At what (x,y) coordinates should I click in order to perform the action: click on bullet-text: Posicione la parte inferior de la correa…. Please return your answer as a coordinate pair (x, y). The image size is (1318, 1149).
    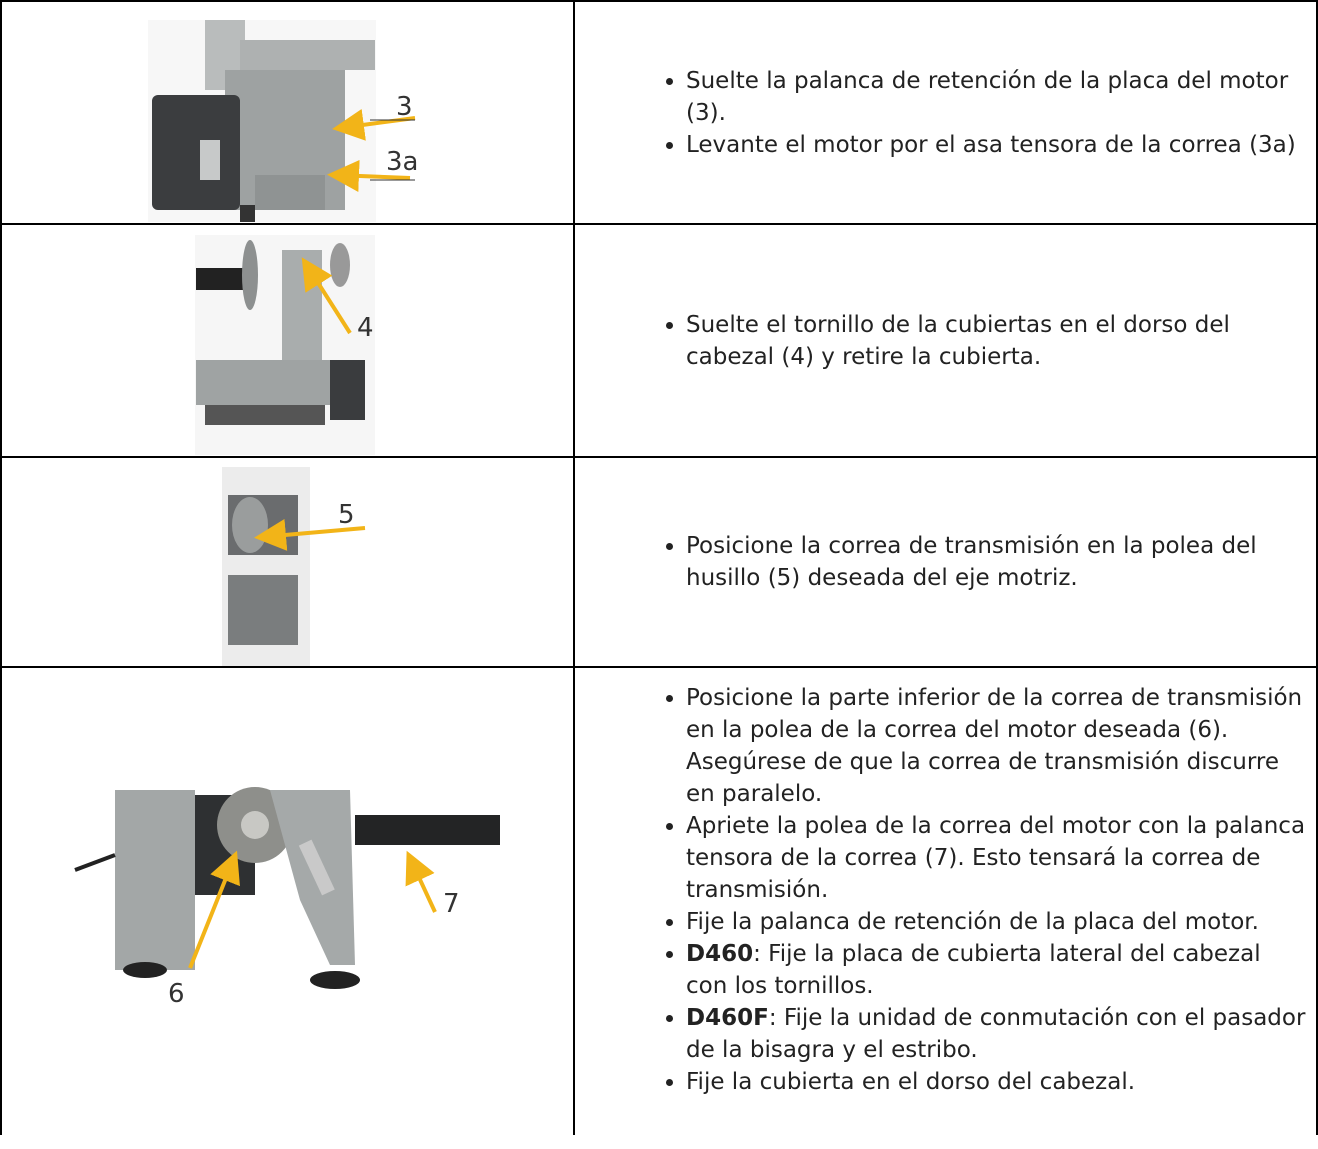
    Looking at the image, I should click on (994, 746).